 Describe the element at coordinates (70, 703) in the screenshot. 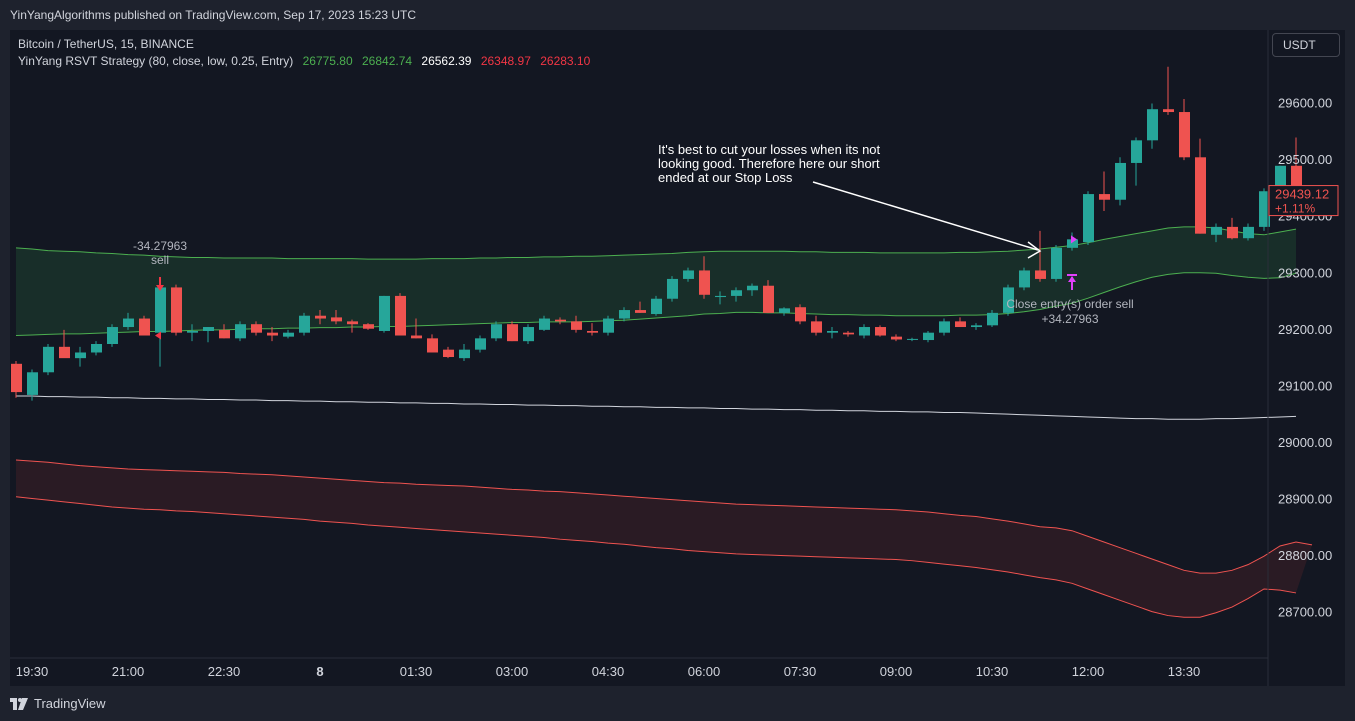

I see `footer-brand: TradingView` at that location.